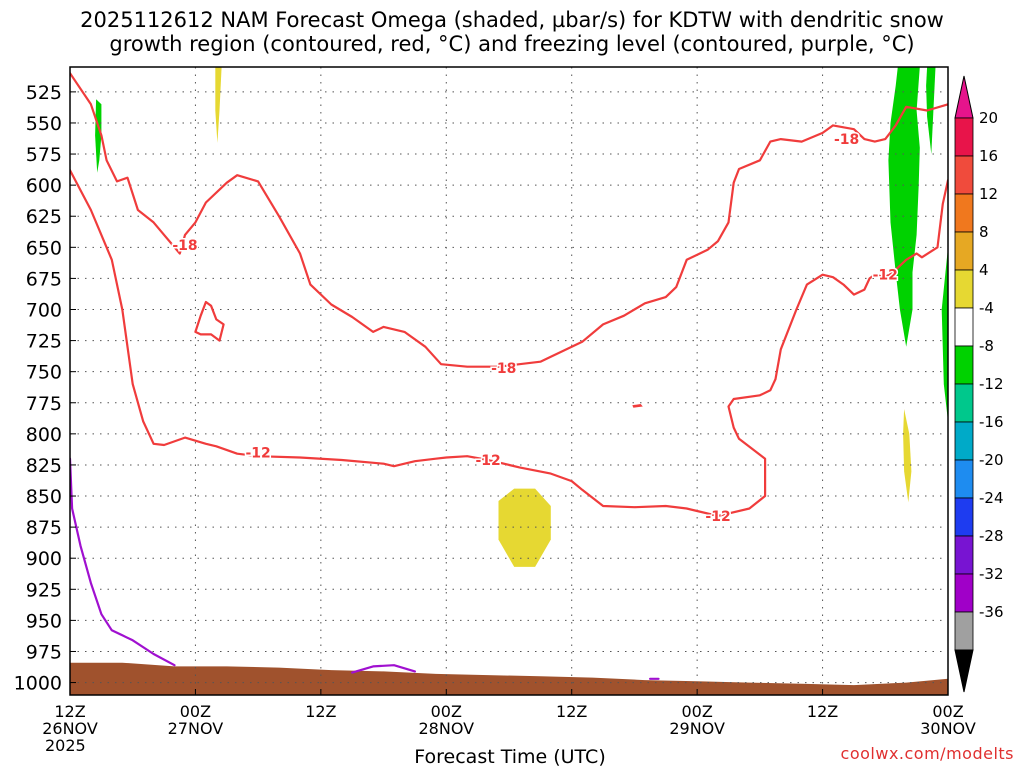 This screenshot has width=1024, height=768. I want to click on colorbar: 20 16 12 8 4 -4 -8 -12 -16 -20 -24 -28 -32 -36, so click(979, 384).